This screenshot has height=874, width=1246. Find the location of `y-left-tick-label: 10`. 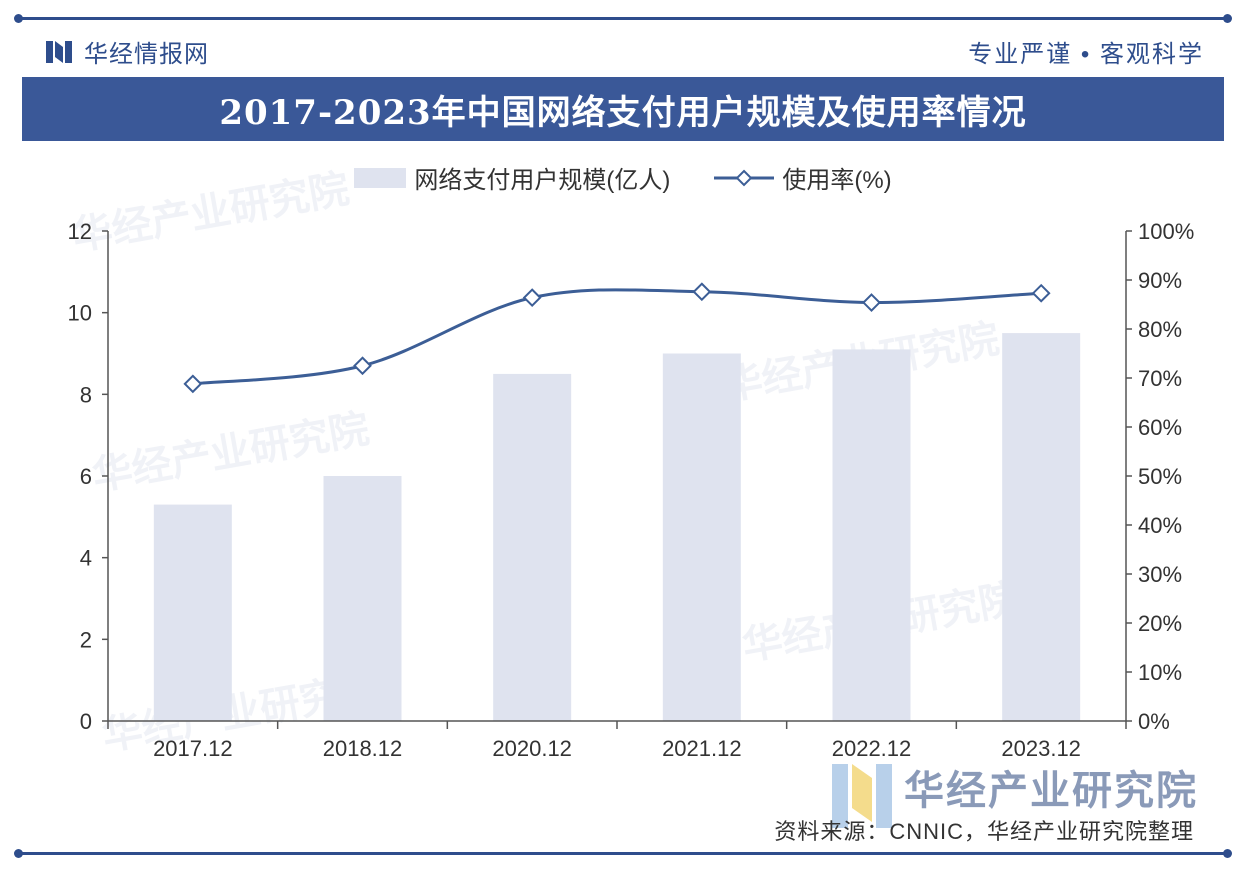

y-left-tick-label: 10 is located at coordinates (80, 313).